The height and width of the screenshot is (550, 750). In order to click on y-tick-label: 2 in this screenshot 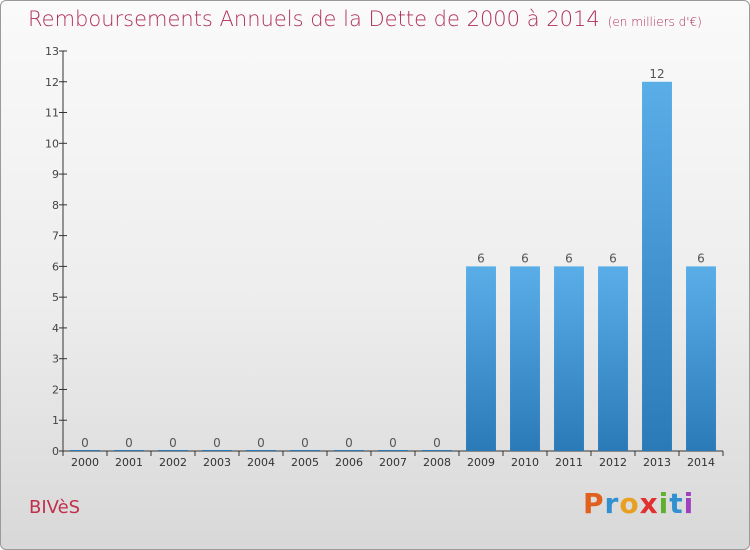, I will do `click(55, 389)`.